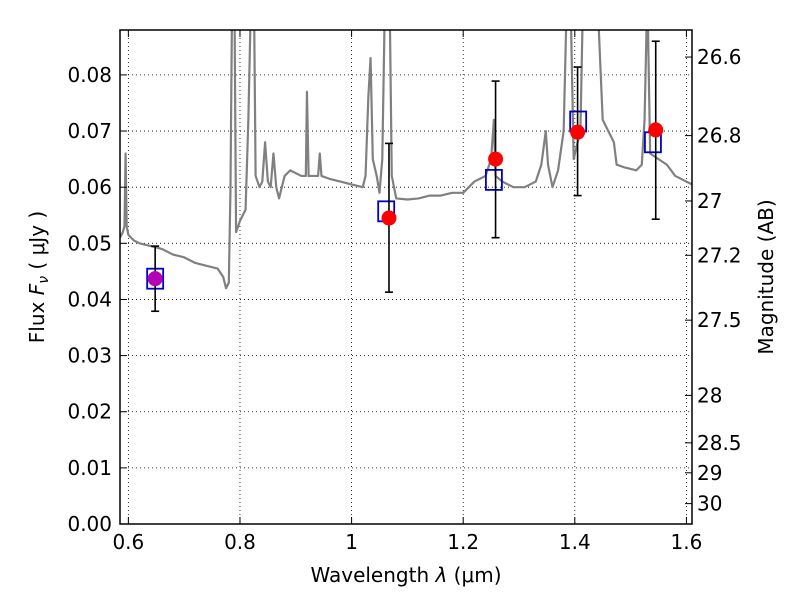  Describe the element at coordinates (709, 395) in the screenshot. I see `y2-tick-label: 28` at that location.